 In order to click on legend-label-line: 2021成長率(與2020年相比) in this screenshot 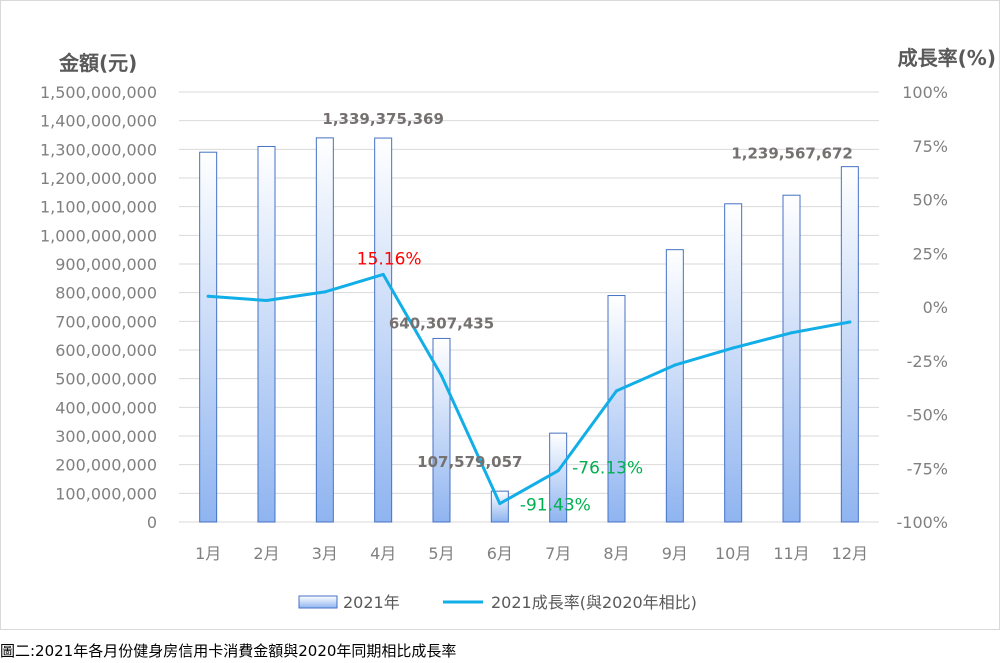, I will do `click(594, 602)`.